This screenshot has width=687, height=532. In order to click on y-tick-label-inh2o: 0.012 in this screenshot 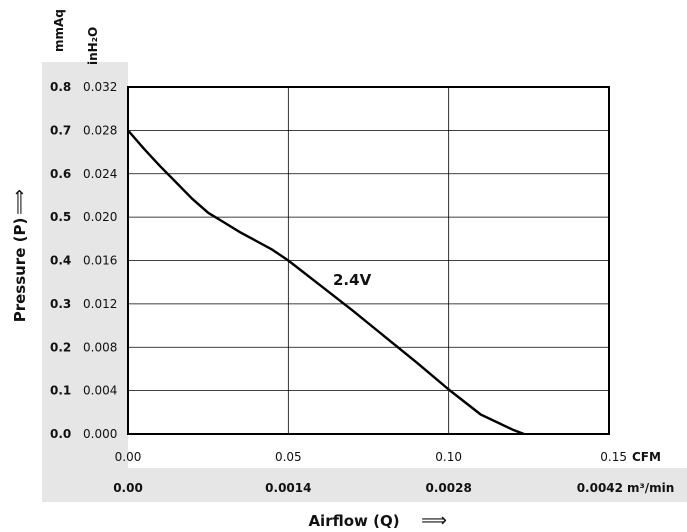, I will do `click(100, 304)`.